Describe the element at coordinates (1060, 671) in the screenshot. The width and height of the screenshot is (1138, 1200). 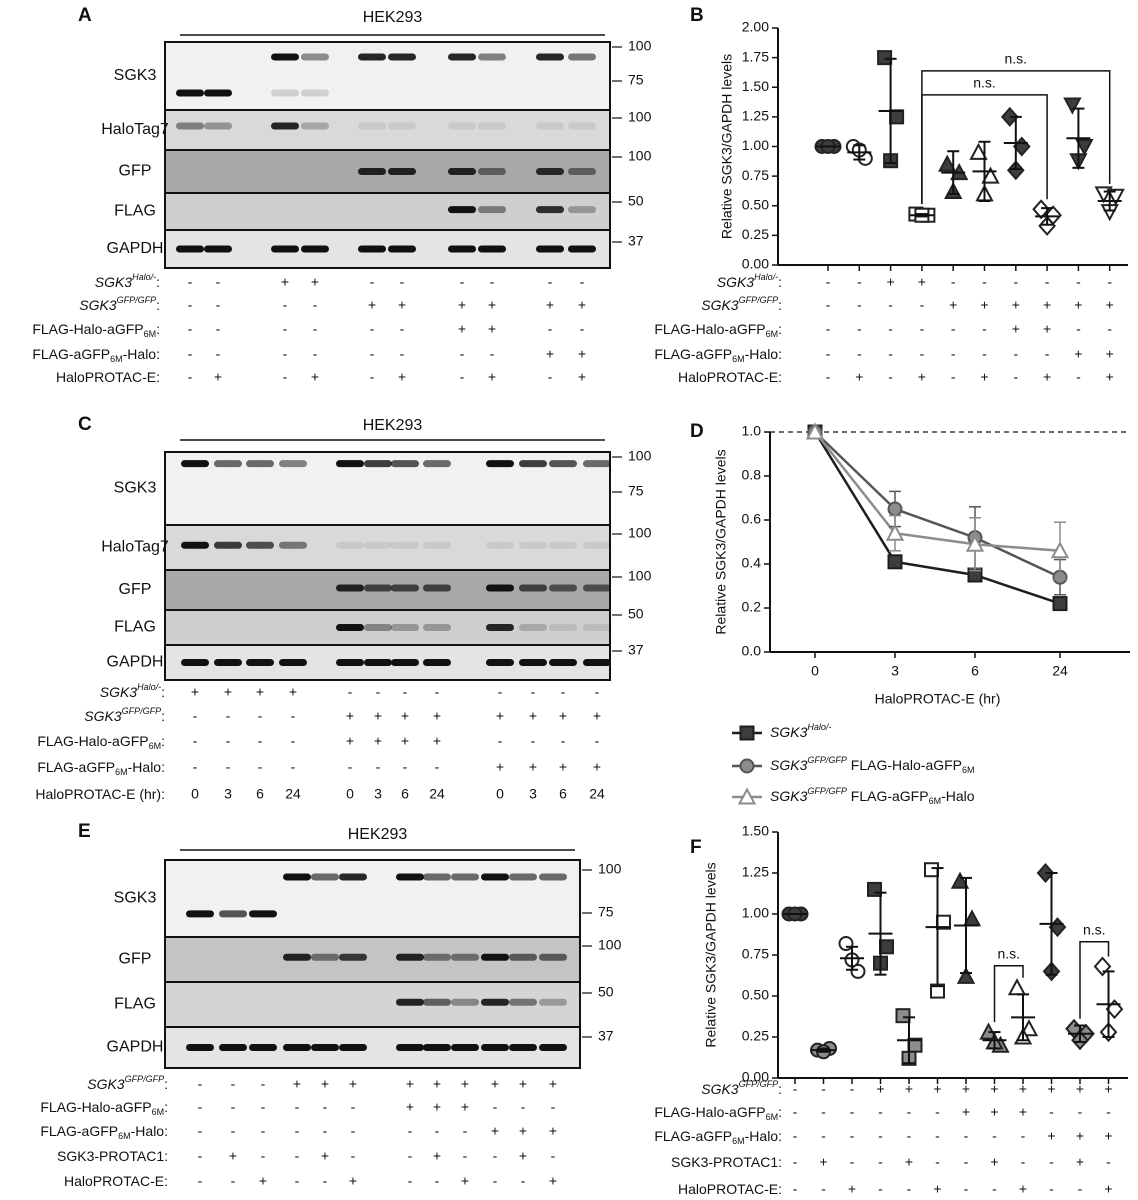
I see `x-tick-label: 24` at that location.